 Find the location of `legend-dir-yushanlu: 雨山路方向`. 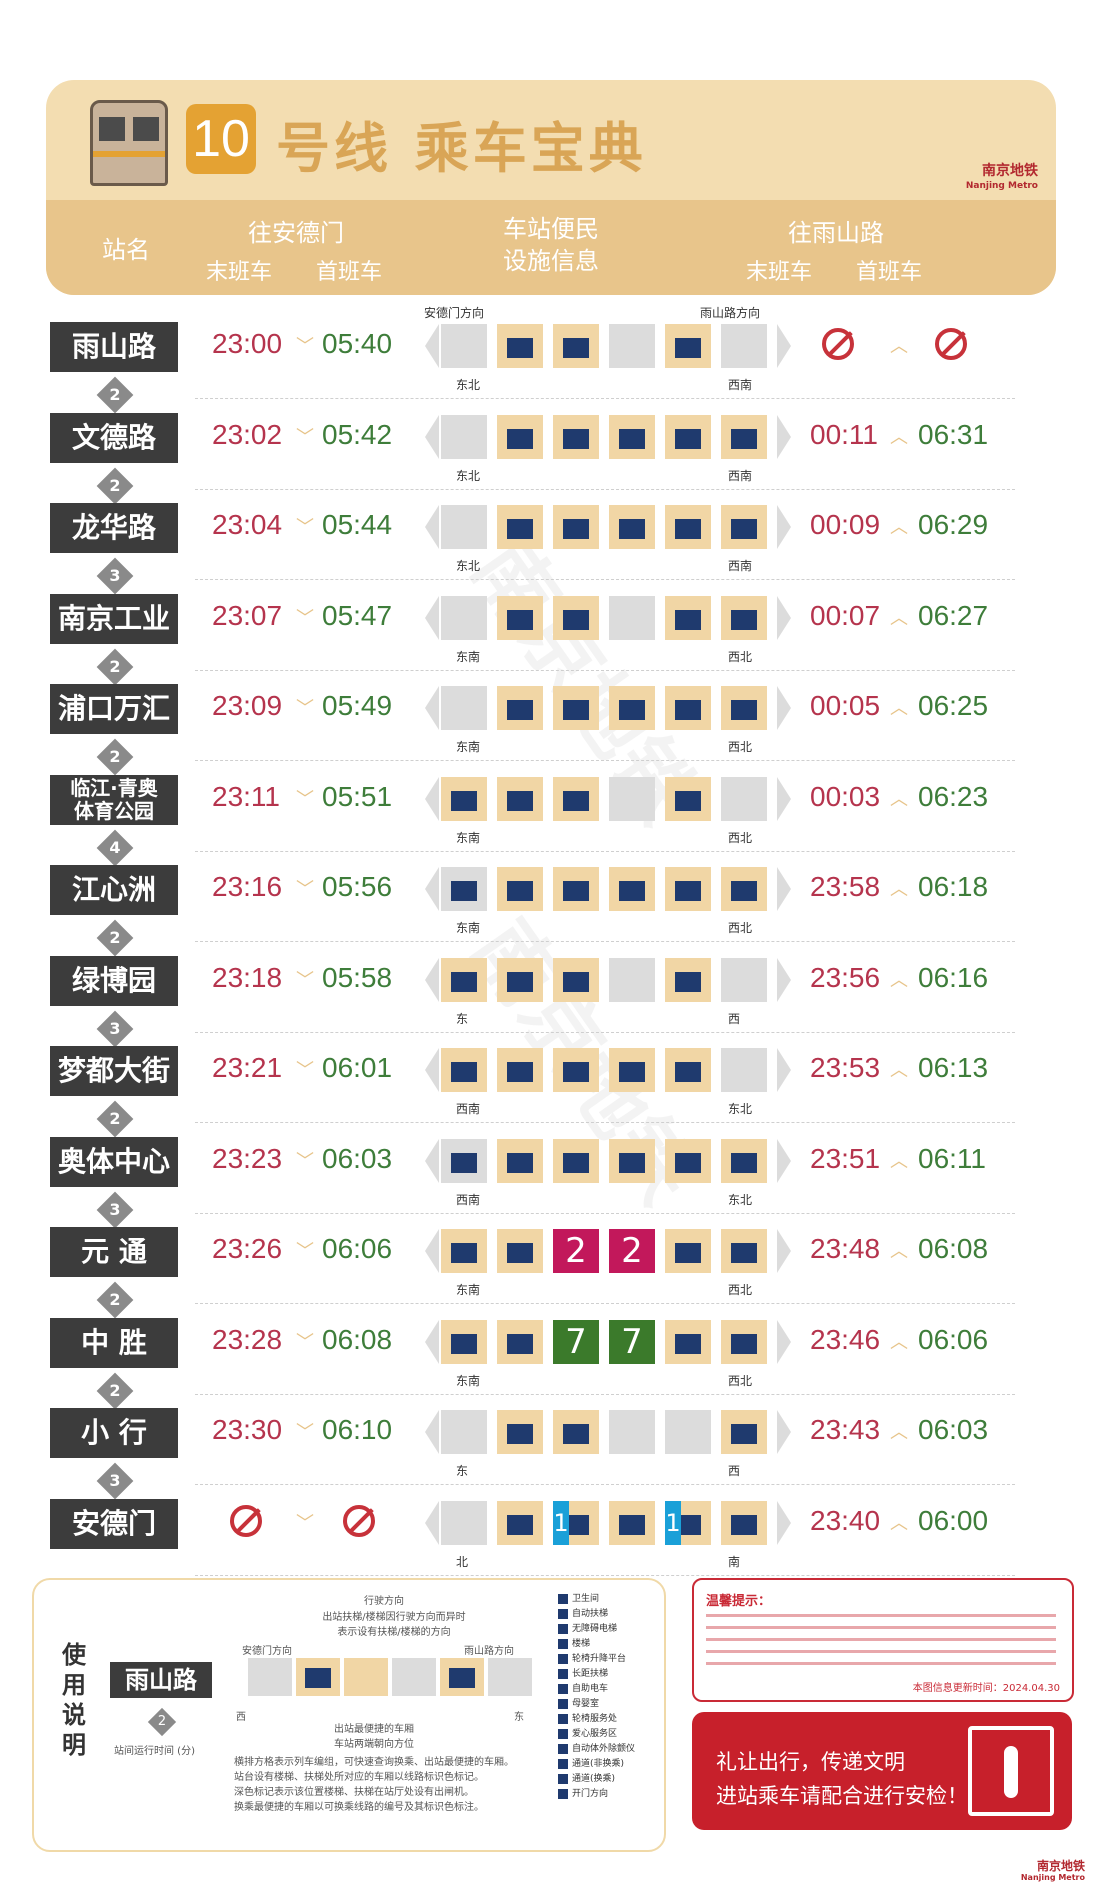

legend-dir-yushanlu: 雨山路方向 is located at coordinates (489, 1651).